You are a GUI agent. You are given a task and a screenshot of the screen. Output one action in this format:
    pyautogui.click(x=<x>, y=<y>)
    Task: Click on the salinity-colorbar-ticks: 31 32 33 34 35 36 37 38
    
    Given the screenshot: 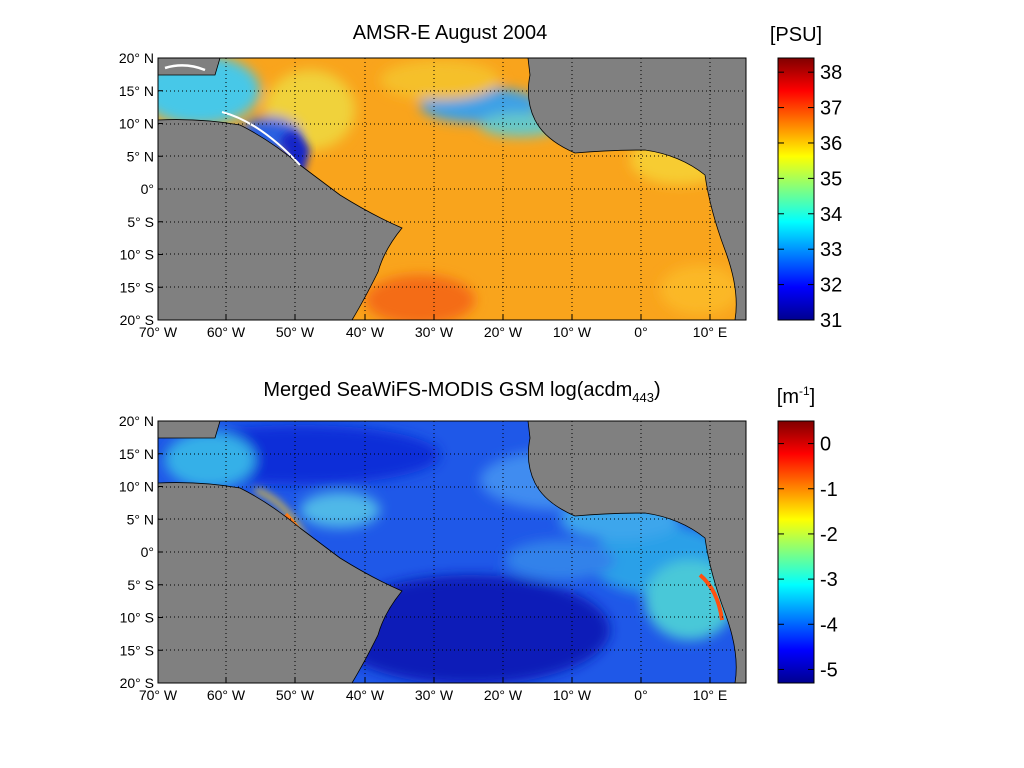 What is the action you would take?
    pyautogui.click(x=810, y=197)
    